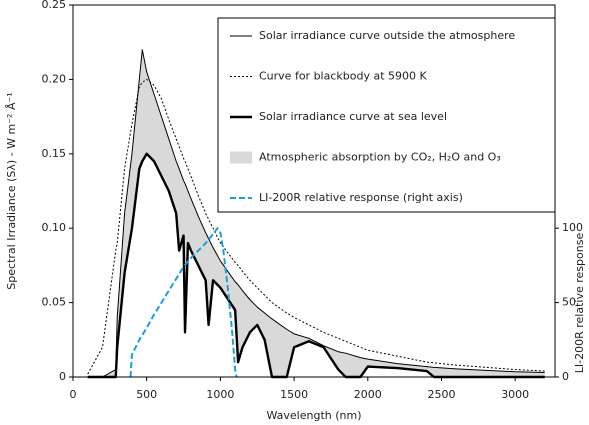 This screenshot has height=425, width=589. I want to click on y-tick-label: 0.05, so click(54, 302).